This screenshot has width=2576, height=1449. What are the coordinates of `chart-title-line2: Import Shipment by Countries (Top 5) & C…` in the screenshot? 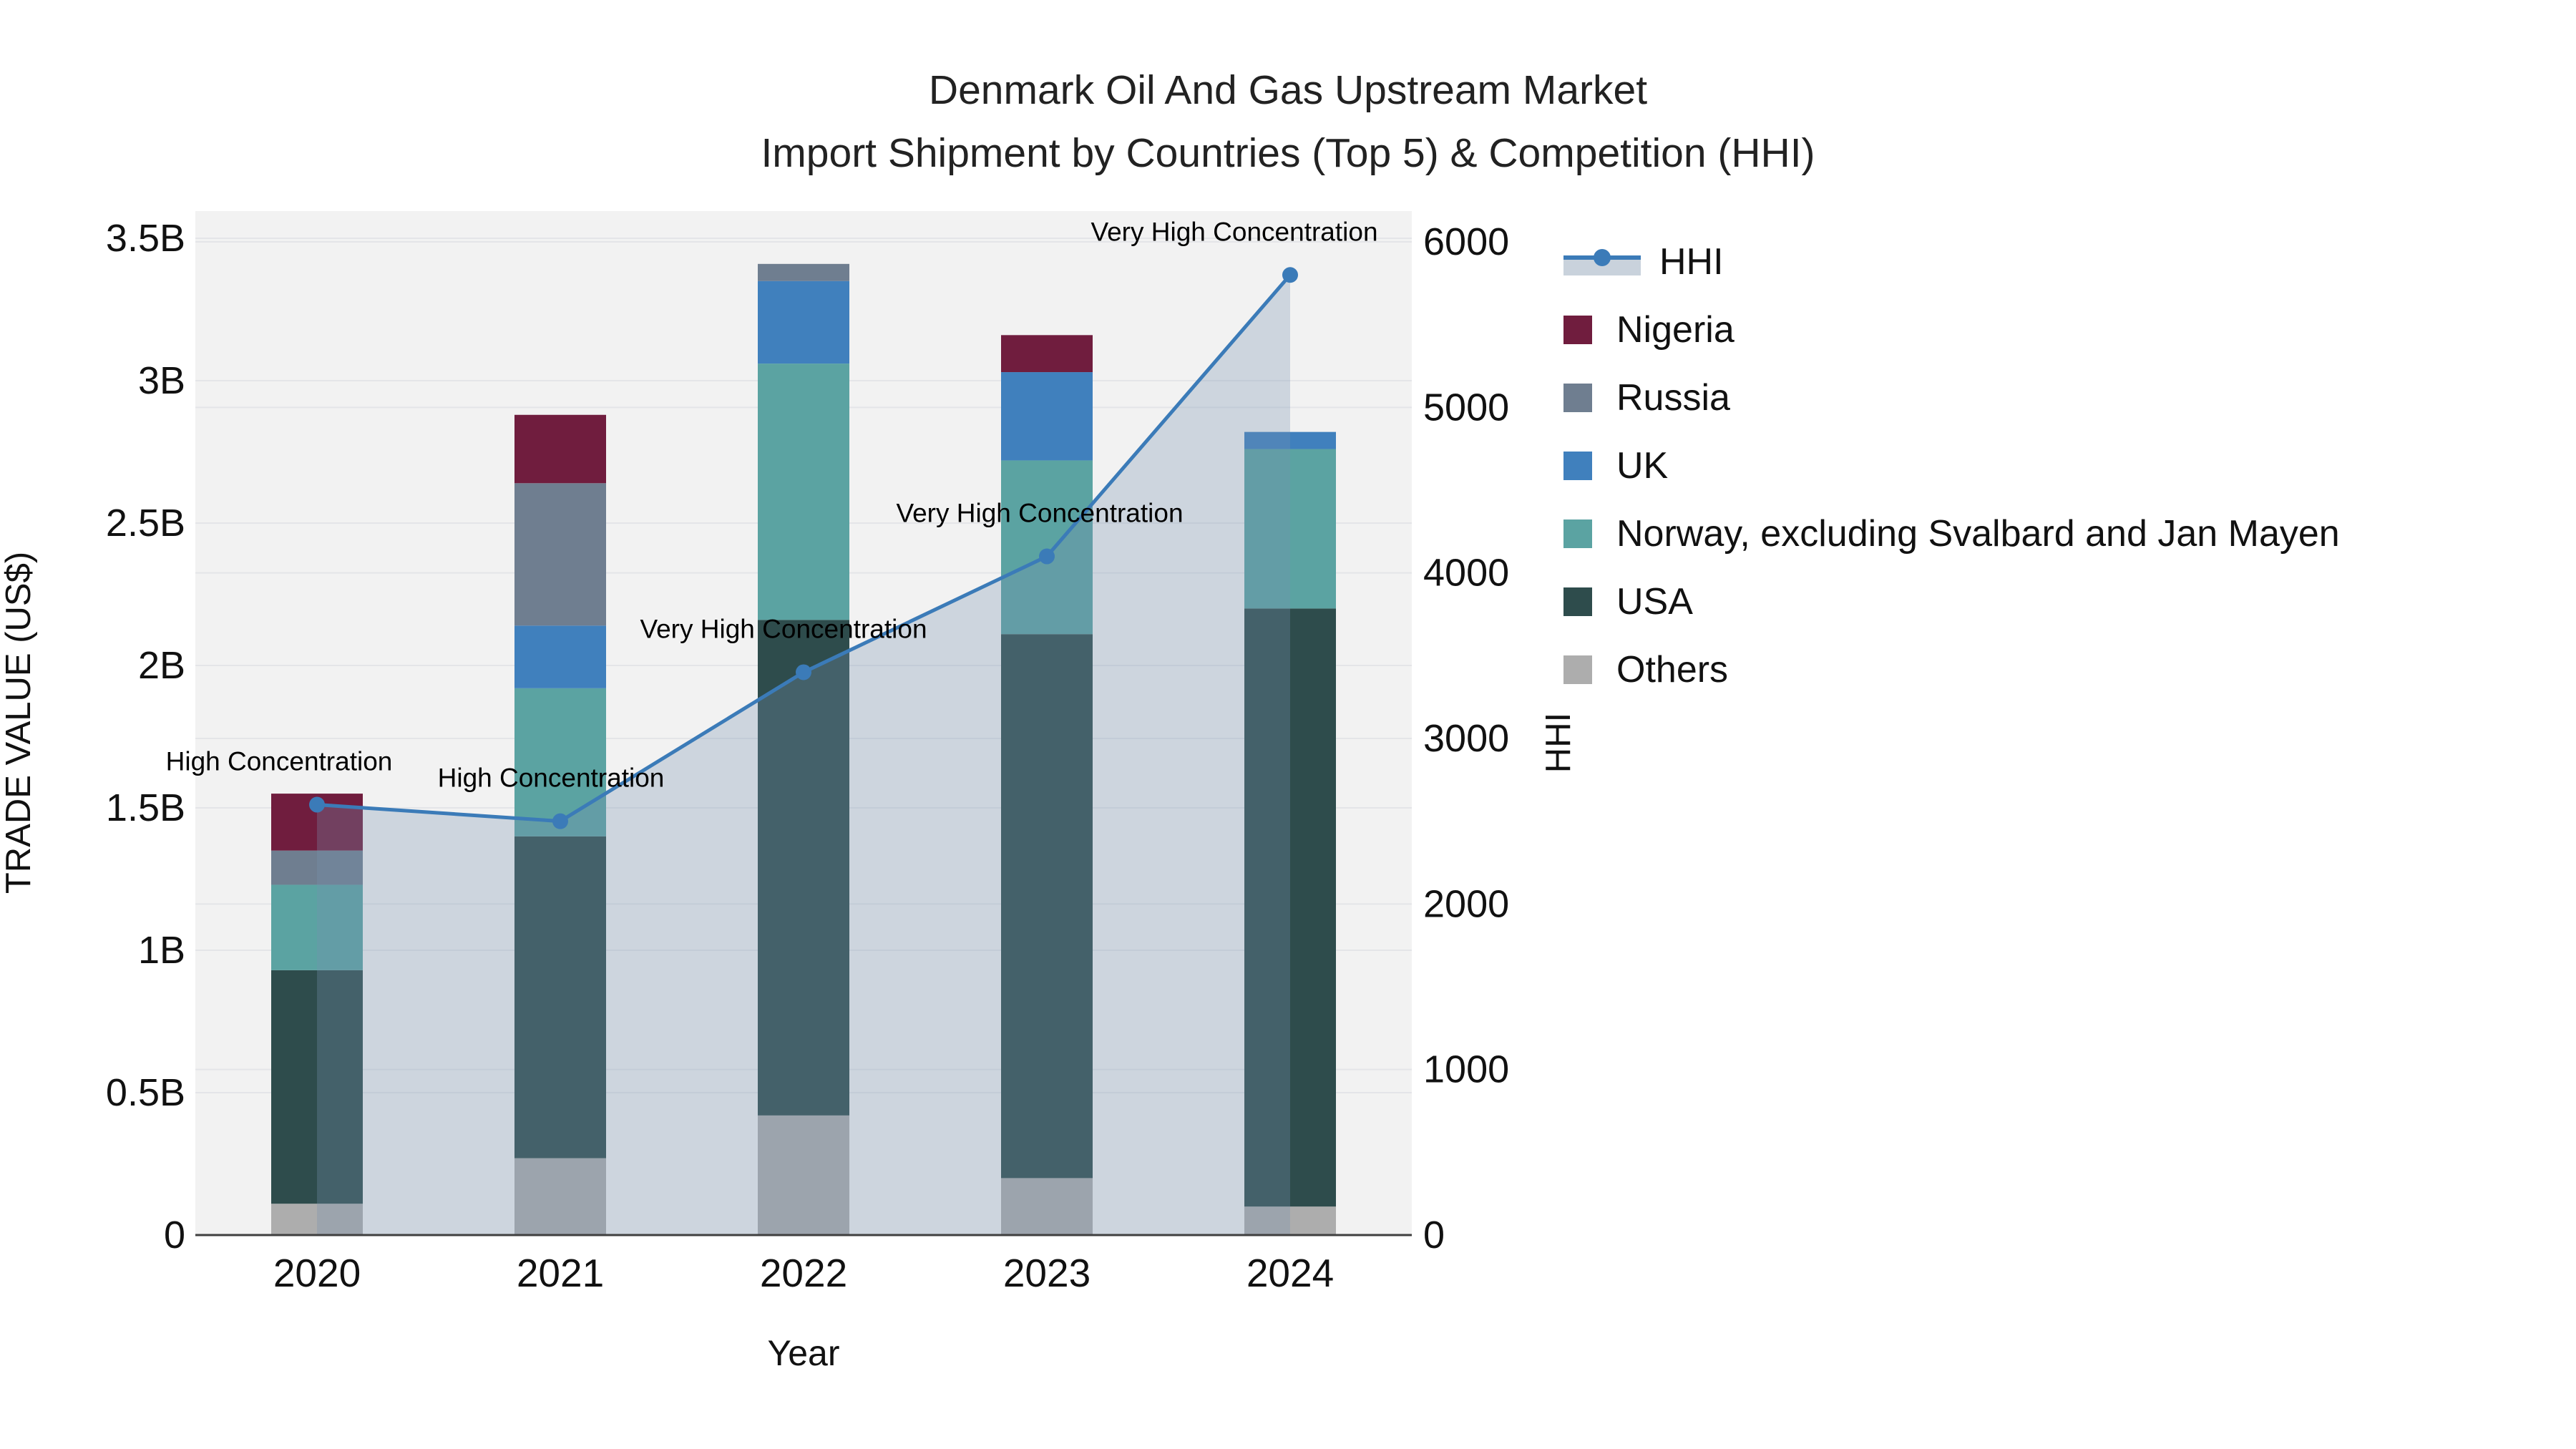 It's located at (1288, 153).